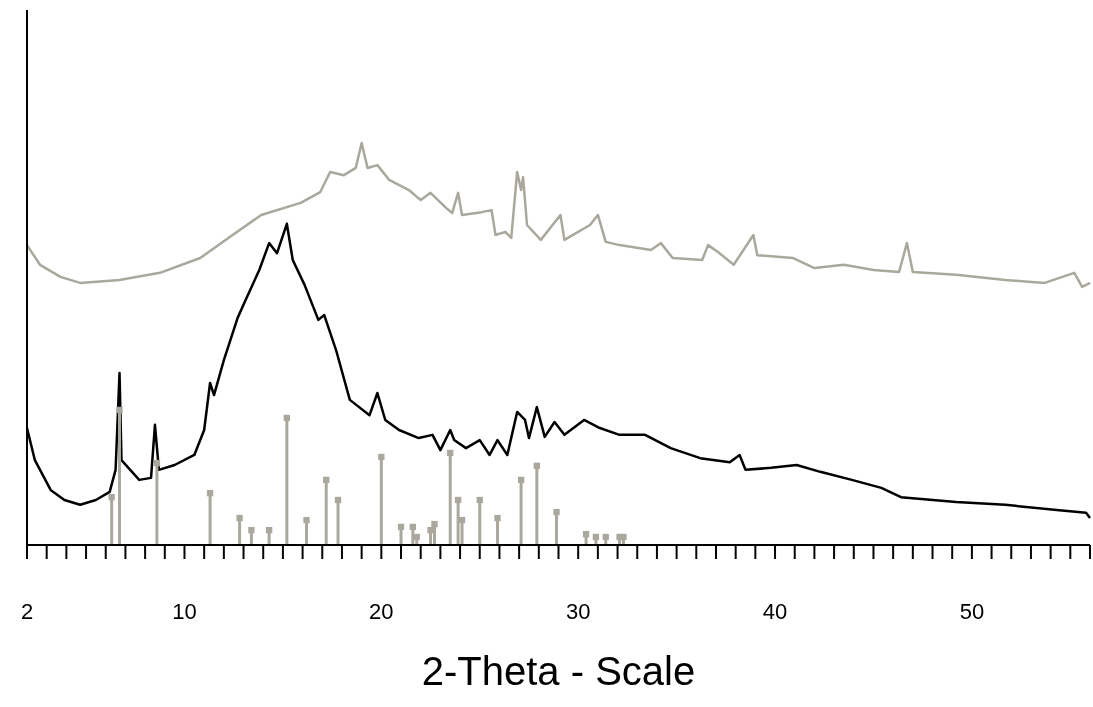 The width and height of the screenshot is (1093, 707). Describe the element at coordinates (578, 611) in the screenshot. I see `x-tick-label: 30` at that location.